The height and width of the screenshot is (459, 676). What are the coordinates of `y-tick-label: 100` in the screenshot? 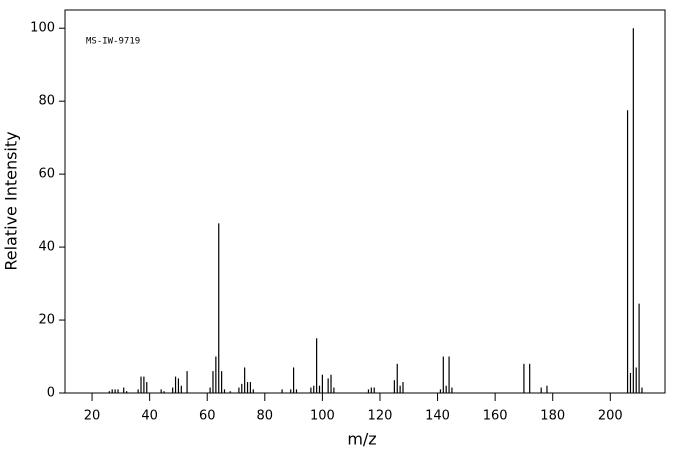 It's located at (42, 28).